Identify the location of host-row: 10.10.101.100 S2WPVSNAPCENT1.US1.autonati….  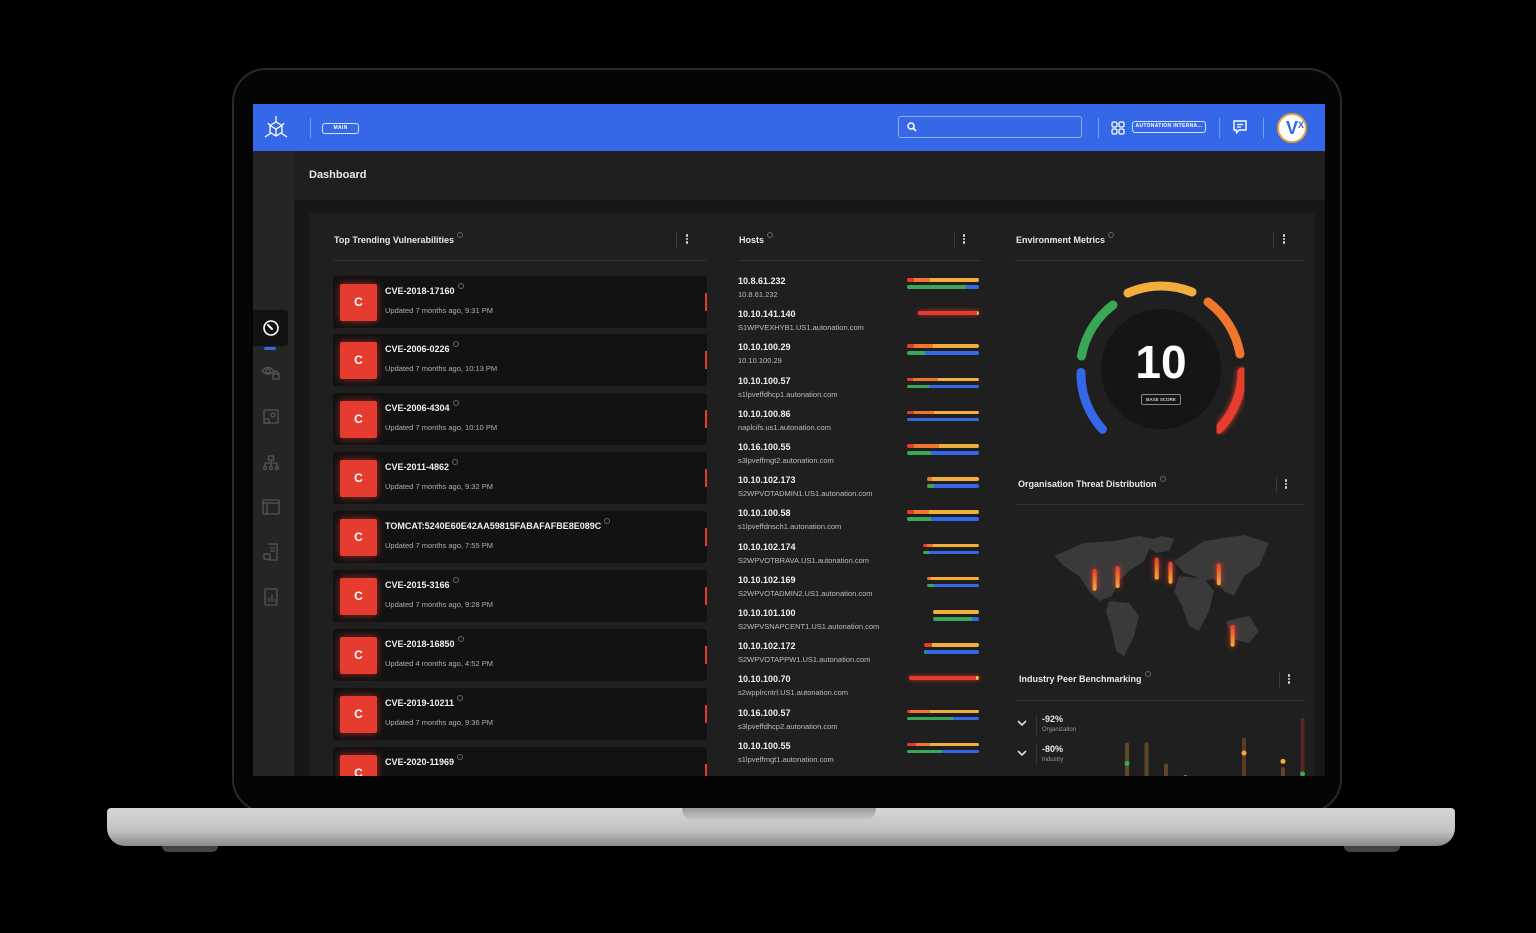
(861, 624).